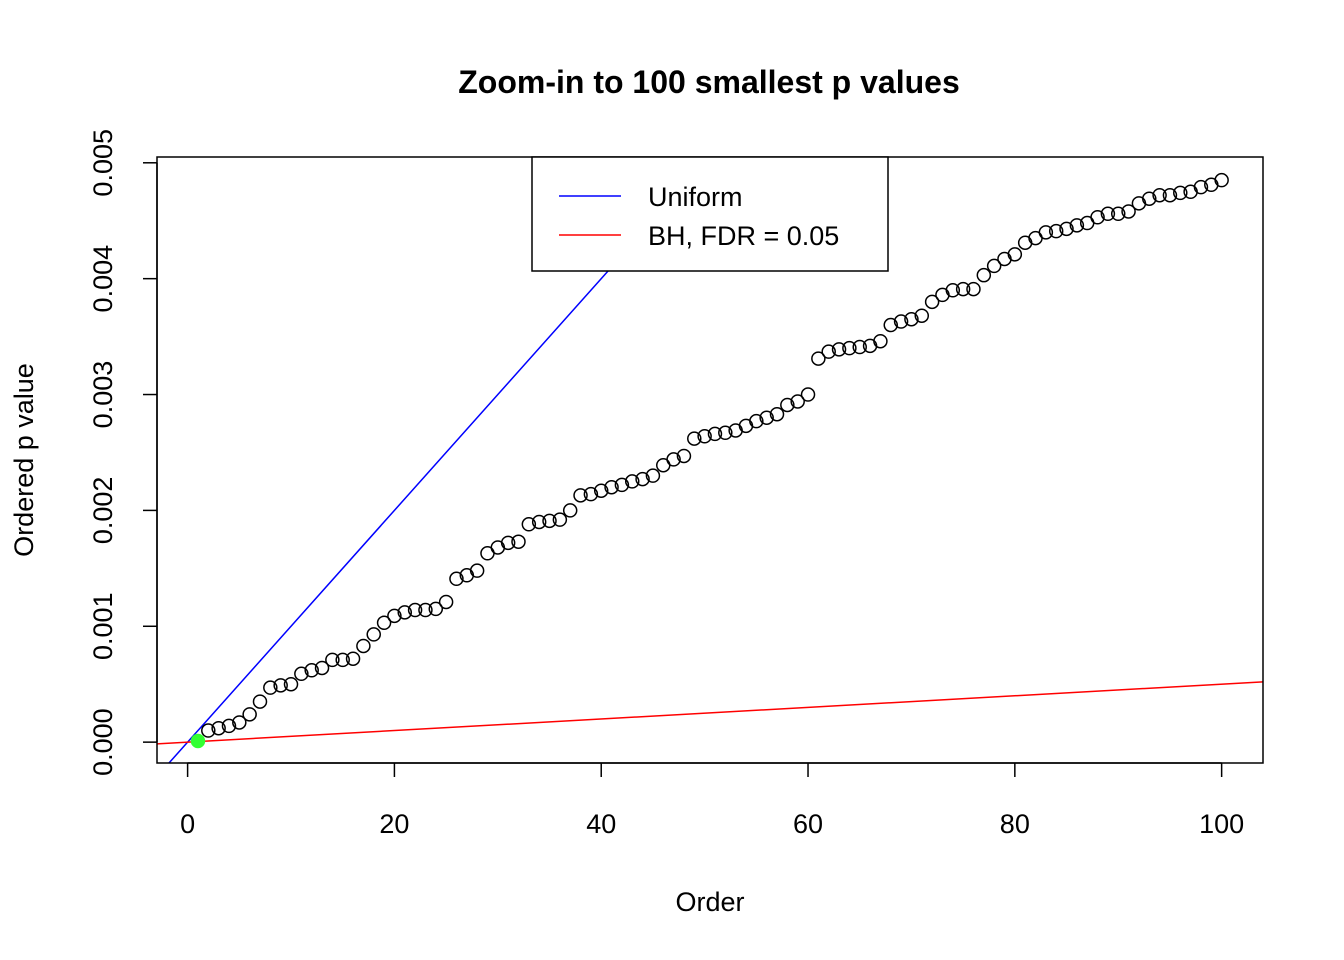 This screenshot has height=960, width=1344. Describe the element at coordinates (103, 163) in the screenshot. I see `y-tick-label: 0.005` at that location.